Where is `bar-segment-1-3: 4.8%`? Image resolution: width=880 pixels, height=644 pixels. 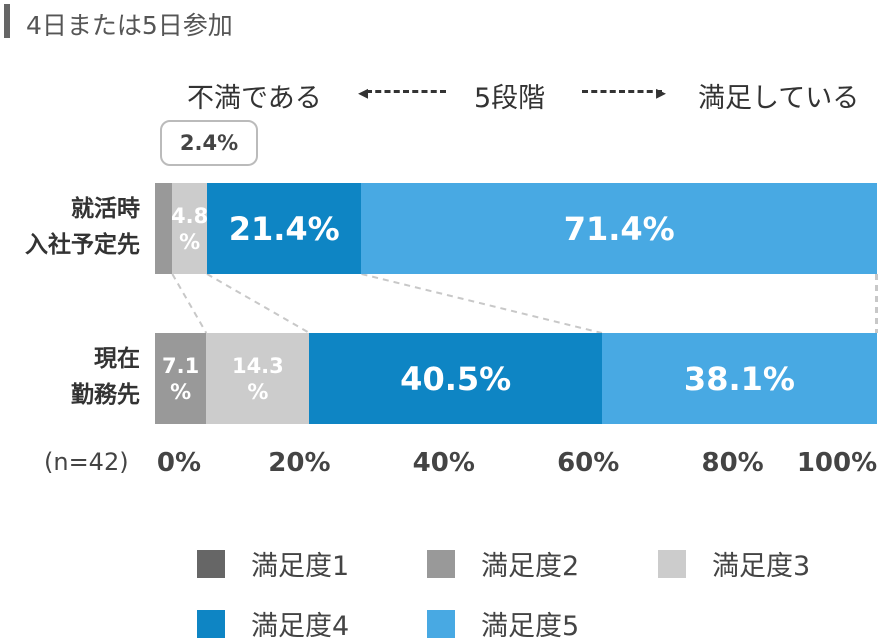
bar-segment-1-3: 4.8% is located at coordinates (189, 228).